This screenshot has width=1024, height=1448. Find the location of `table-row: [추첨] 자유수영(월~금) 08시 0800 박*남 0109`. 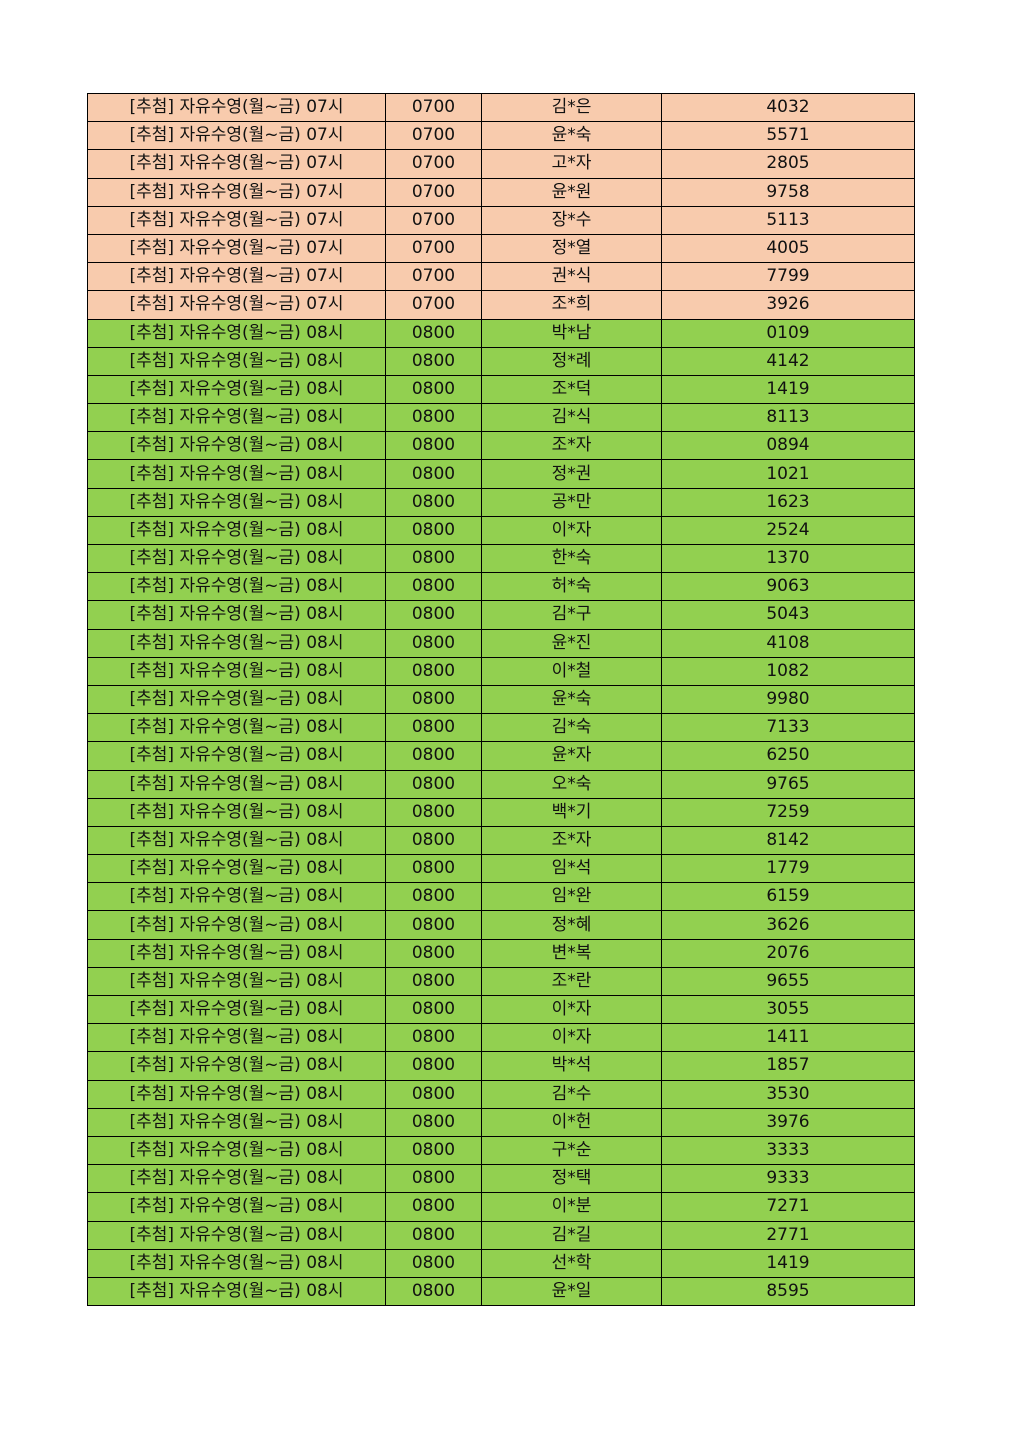

table-row: [추첨] 자유수영(월~금) 08시 0800 박*남 0109 is located at coordinates (501, 333).